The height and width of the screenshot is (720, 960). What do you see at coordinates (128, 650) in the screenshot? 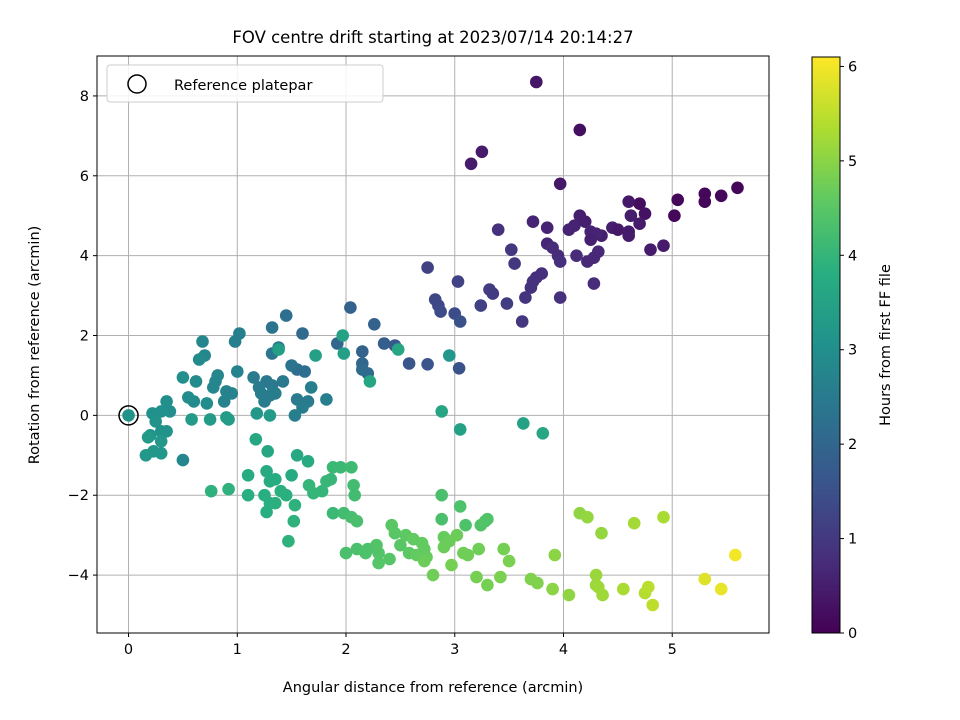
I see `x-tick-label: 0` at bounding box center [128, 650].